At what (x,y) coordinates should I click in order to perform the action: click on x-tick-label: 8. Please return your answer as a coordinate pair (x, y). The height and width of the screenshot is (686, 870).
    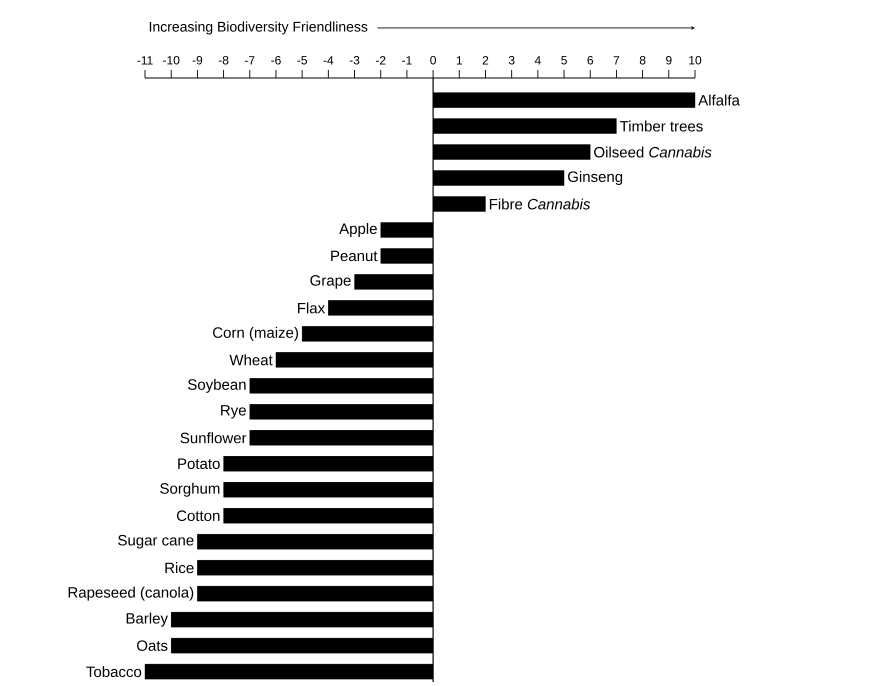
    Looking at the image, I should click on (643, 60).